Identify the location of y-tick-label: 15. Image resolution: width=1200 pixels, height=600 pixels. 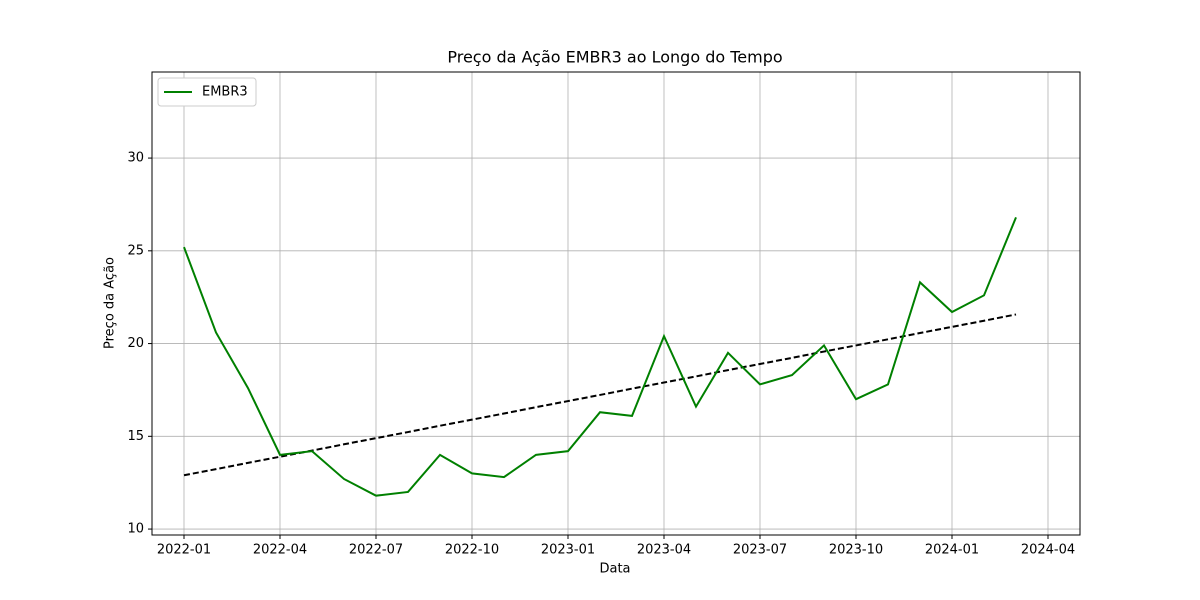
(135, 436).